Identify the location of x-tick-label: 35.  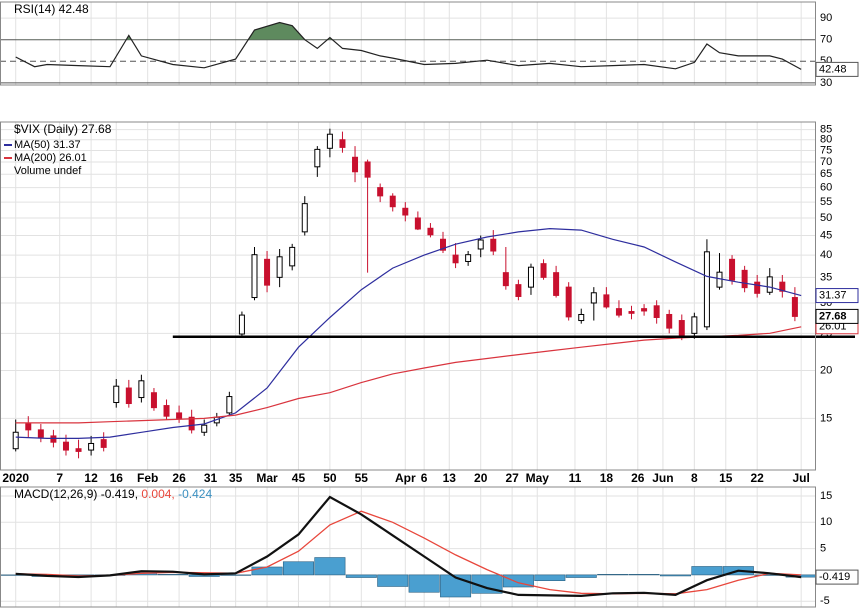
(236, 478).